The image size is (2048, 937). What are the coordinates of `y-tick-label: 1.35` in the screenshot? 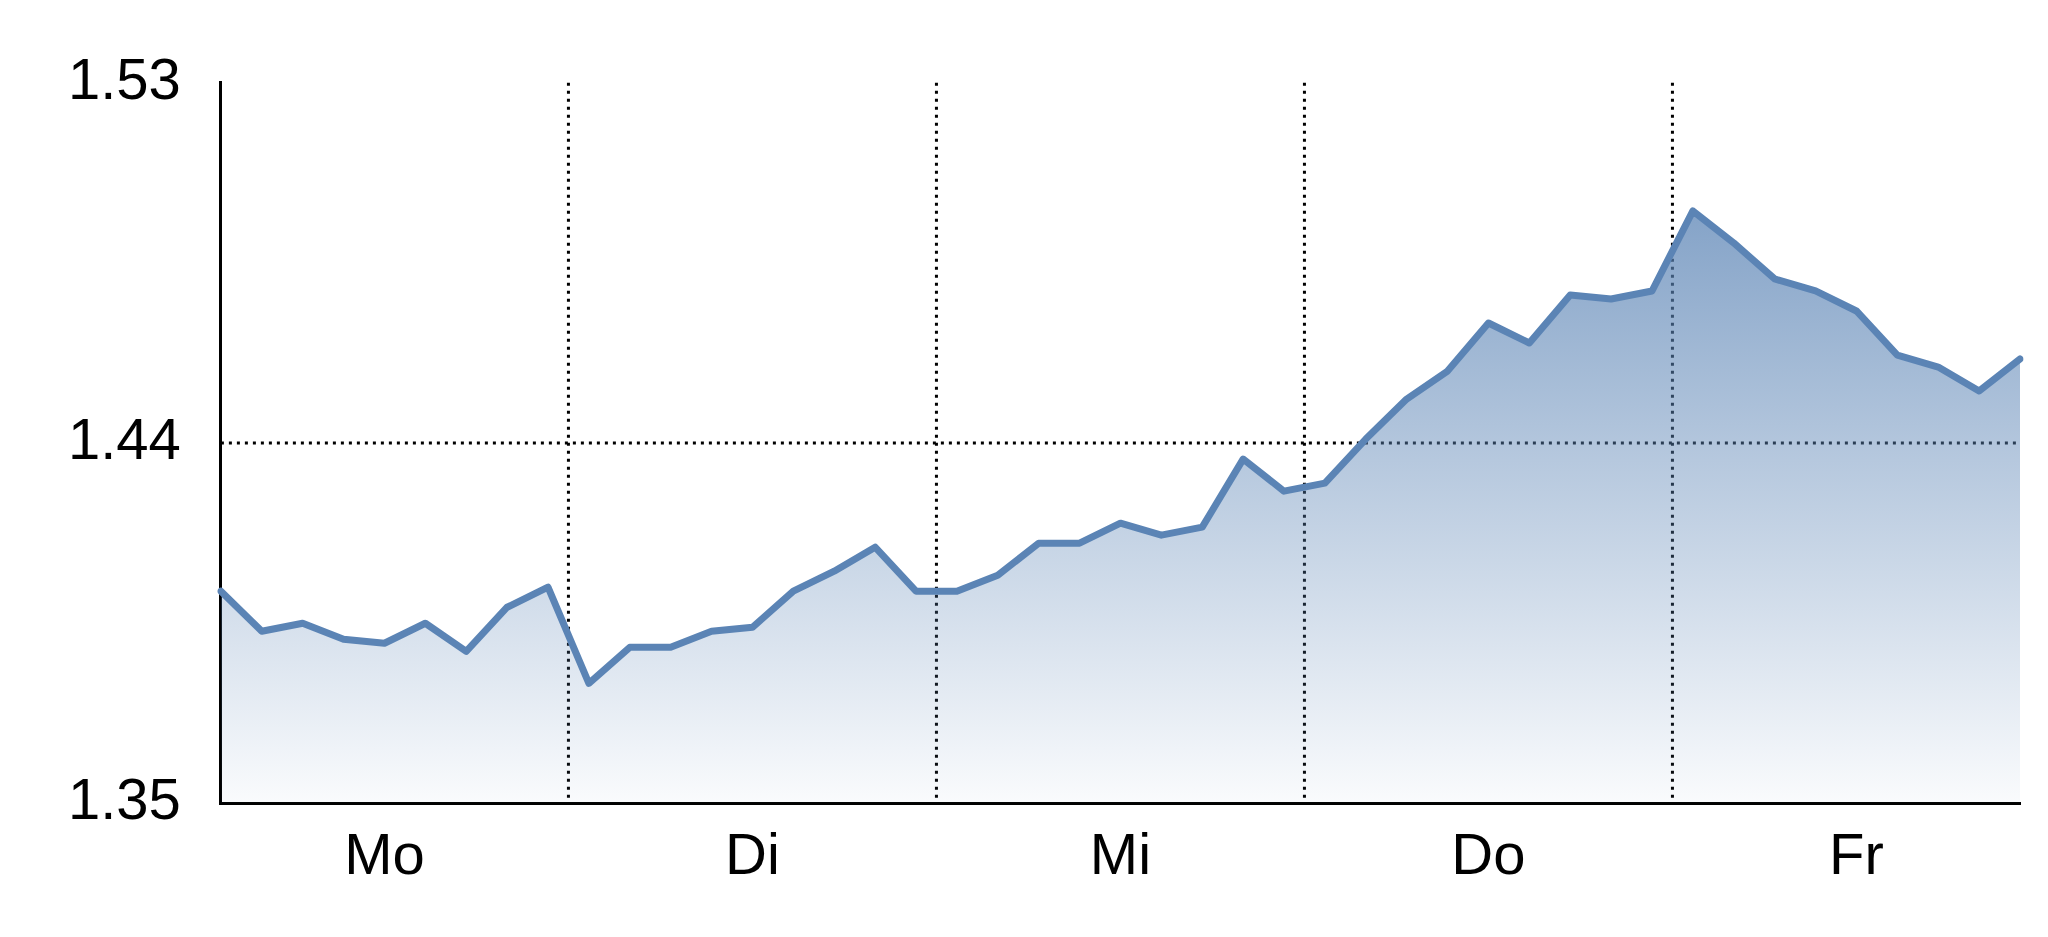 It's located at (124, 799).